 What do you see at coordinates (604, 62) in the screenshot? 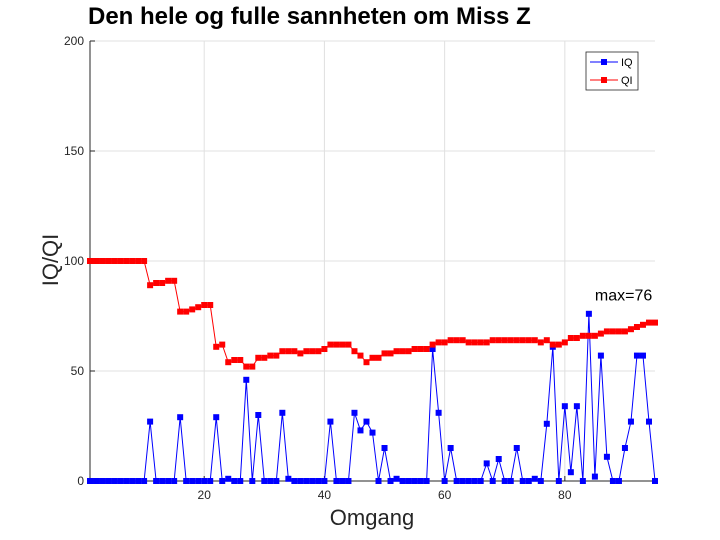
I see `legend-iq-marker` at bounding box center [604, 62].